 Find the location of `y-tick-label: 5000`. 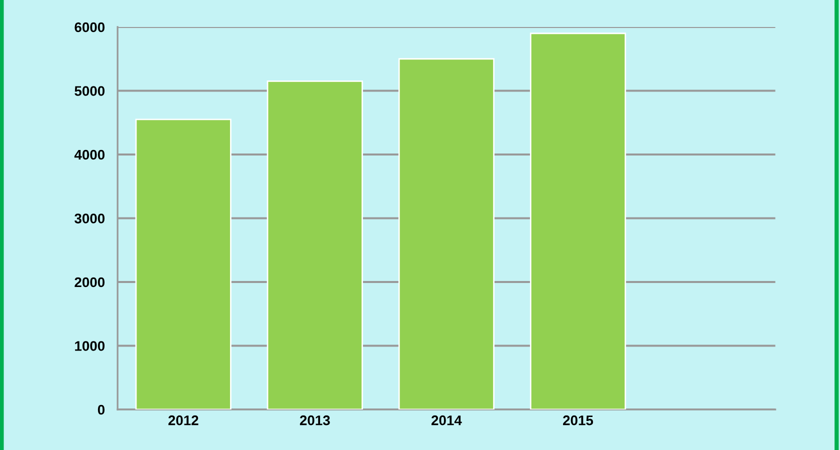

y-tick-label: 5000 is located at coordinates (89, 91).